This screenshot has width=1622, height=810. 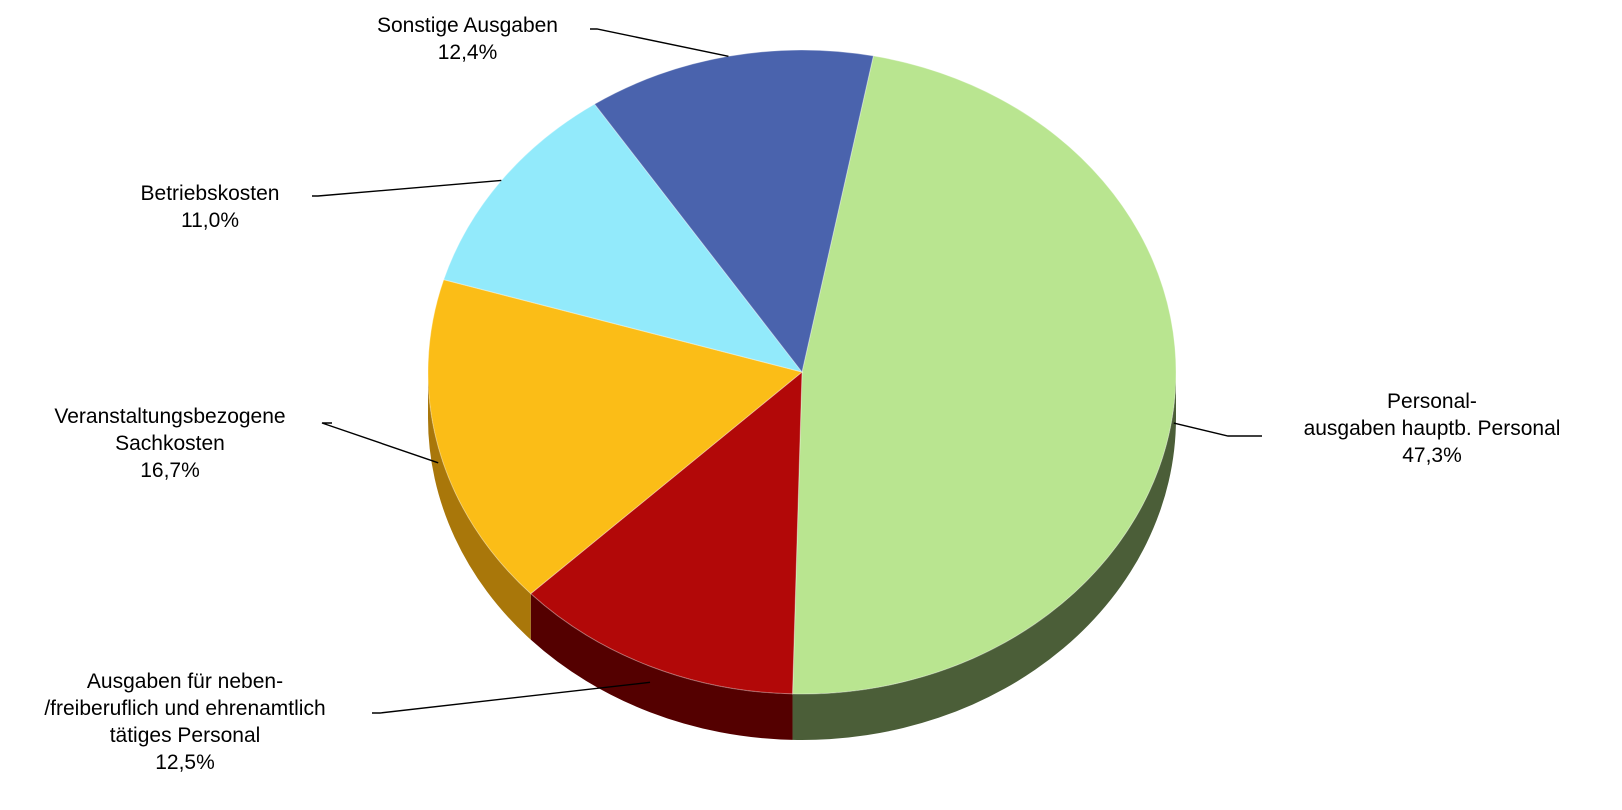 I want to click on leader-line-sonstige-ausgaben, so click(x=659, y=42).